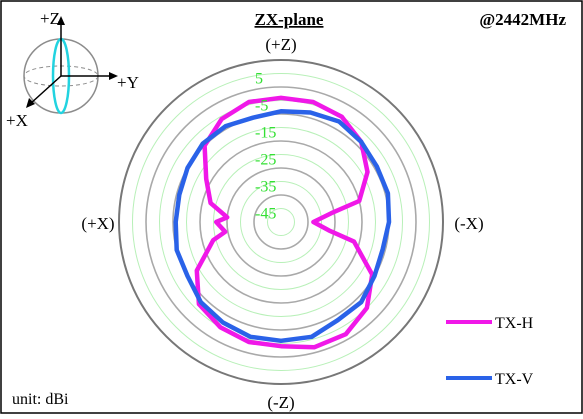 This screenshot has width=583, height=419. What do you see at coordinates (265, 147) in the screenshot?
I see `radial-tick-labels: 5 -5 -15 -25 -35 -45` at bounding box center [265, 147].